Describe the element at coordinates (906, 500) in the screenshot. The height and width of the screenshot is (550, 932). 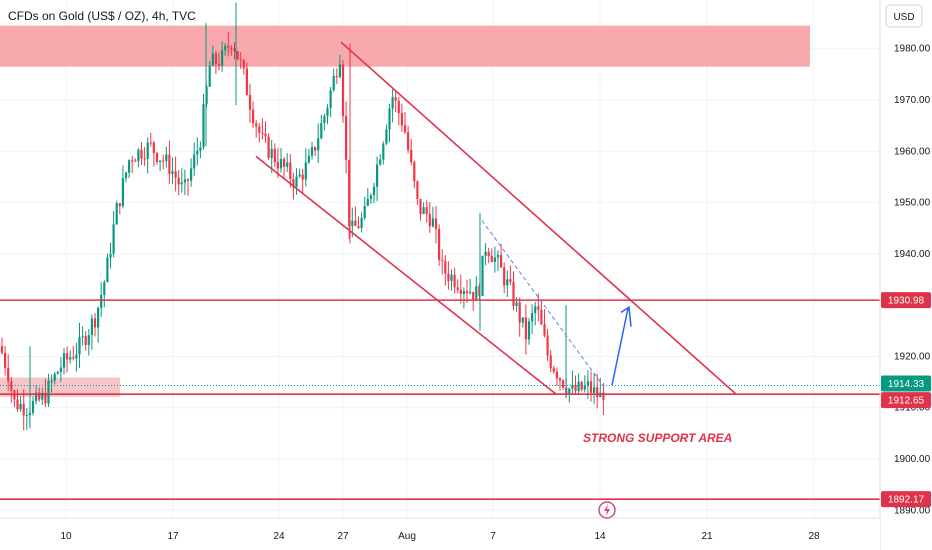
I see `price-tag-label: 1892.17` at that location.